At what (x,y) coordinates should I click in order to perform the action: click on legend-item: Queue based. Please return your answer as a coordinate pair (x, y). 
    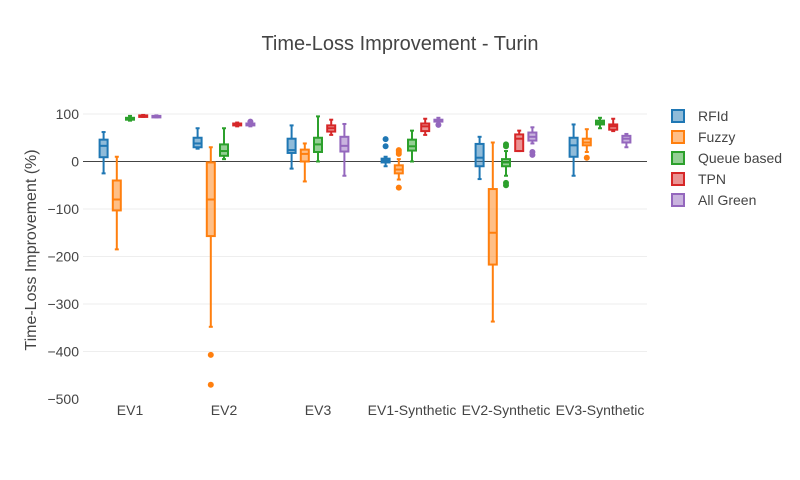
    Looking at the image, I should click on (726, 158).